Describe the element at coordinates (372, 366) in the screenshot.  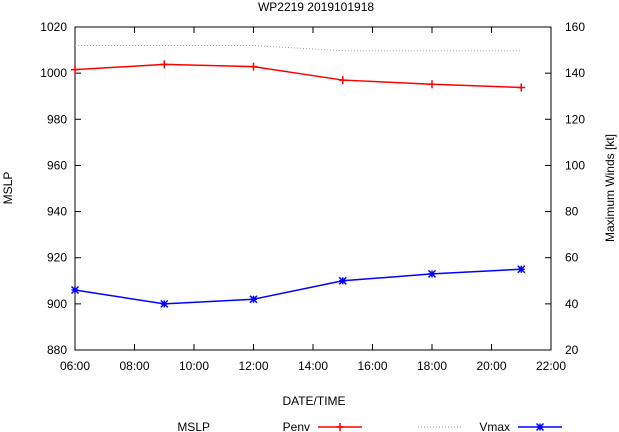
I see `x-tick-label: 16:00` at that location.